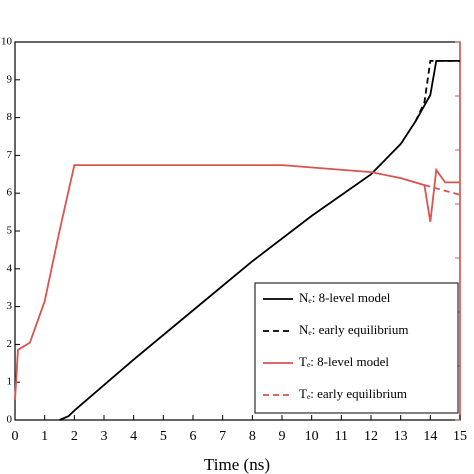  I want to click on x-tick-label: 5, so click(163, 436).